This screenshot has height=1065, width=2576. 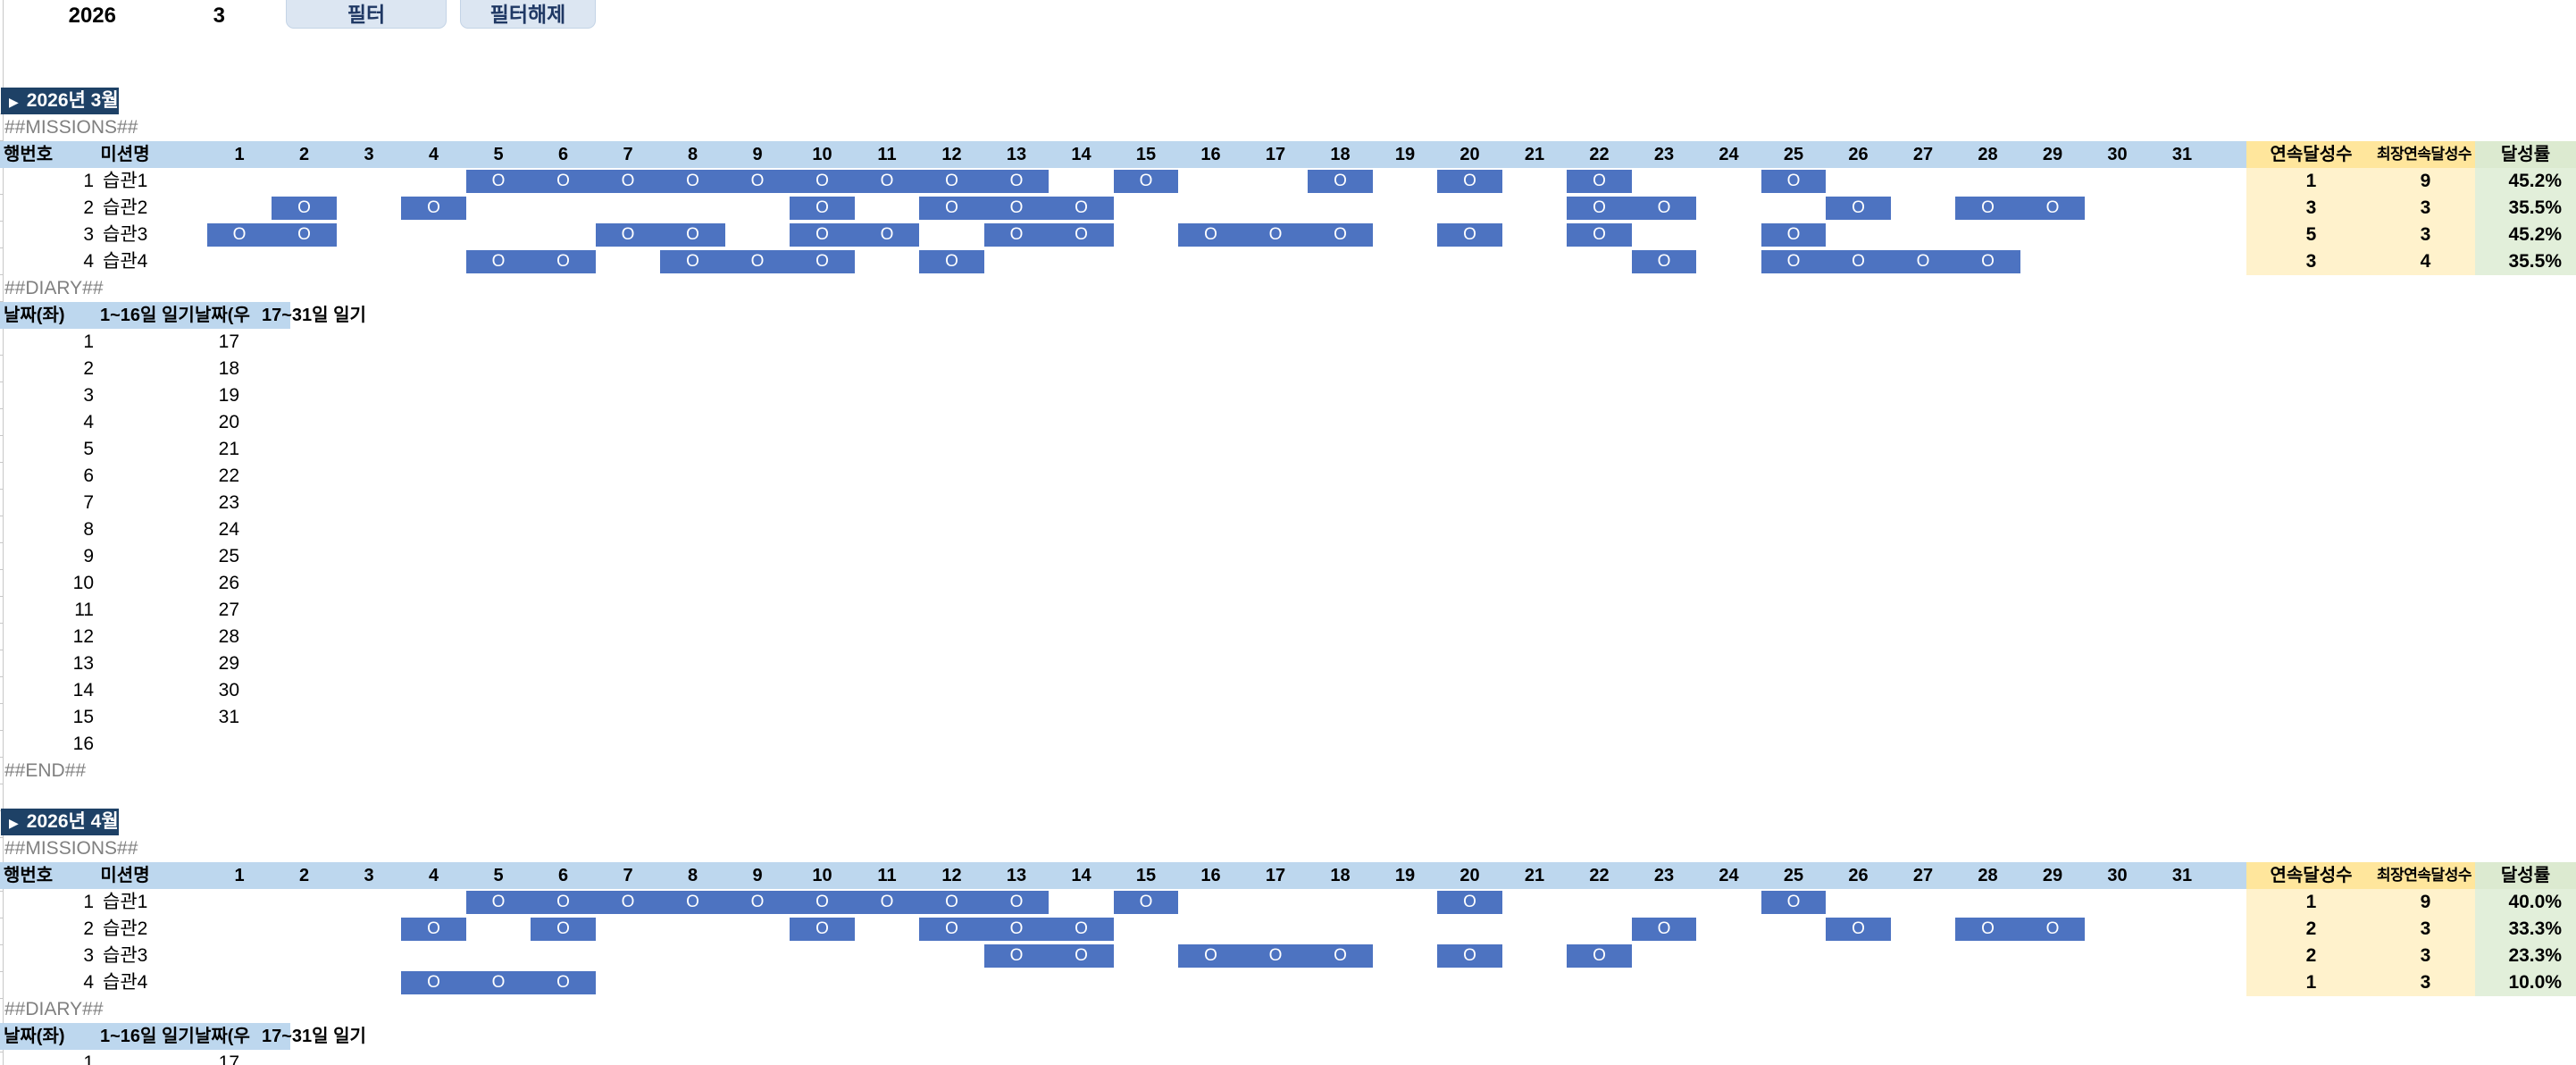 I want to click on mission-row-number: 2, so click(x=88, y=928).